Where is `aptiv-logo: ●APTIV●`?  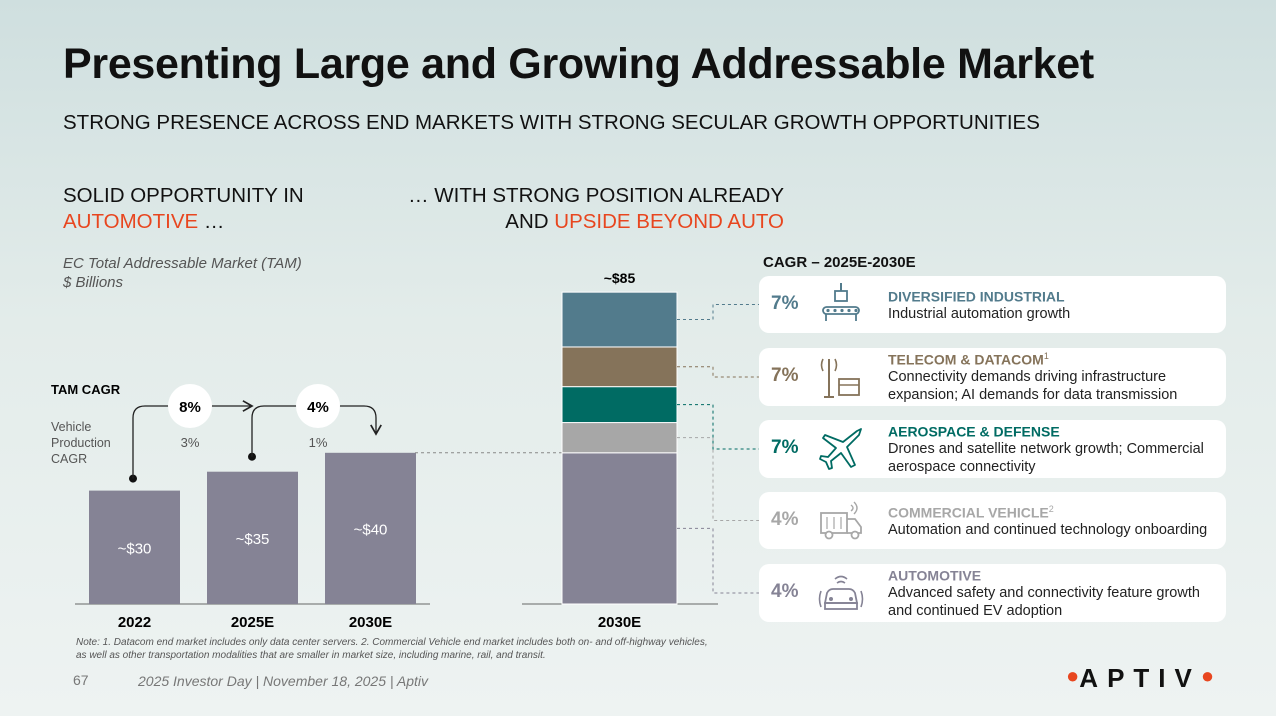 aptiv-logo: ●APTIV● is located at coordinates (1140, 678).